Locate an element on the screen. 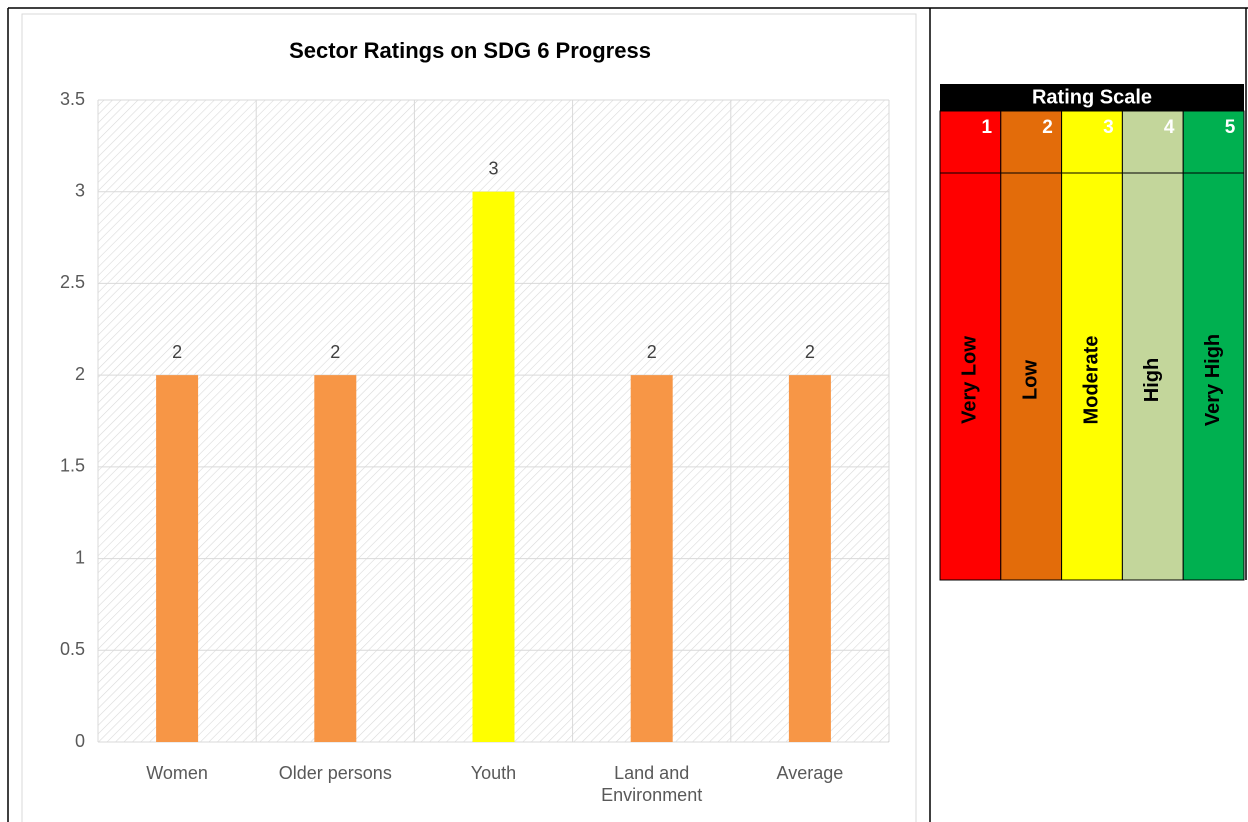 The height and width of the screenshot is (822, 1248). x-tick-label: Women is located at coordinates (177, 773).